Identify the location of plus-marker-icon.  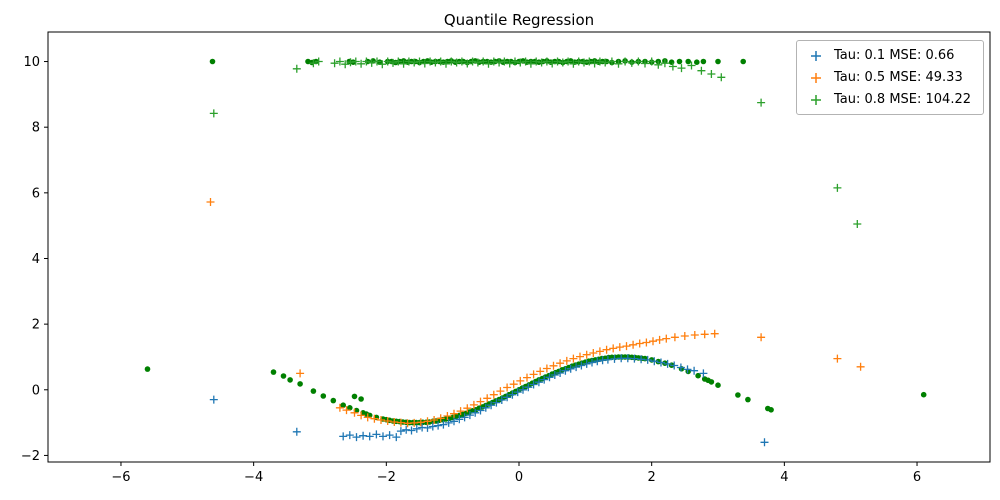
(816, 77).